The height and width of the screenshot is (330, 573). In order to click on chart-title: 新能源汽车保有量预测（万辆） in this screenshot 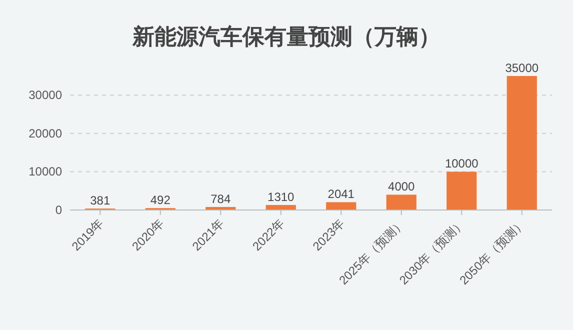, I will do `click(286, 36)`.